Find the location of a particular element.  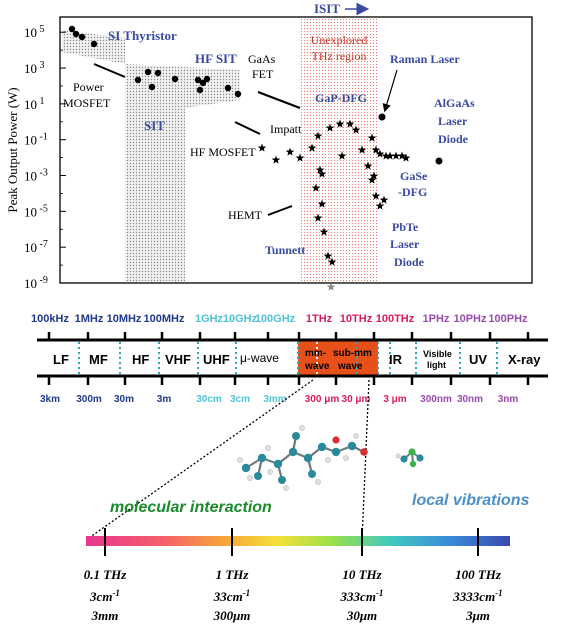

frequency-label: 1PHz is located at coordinates (436, 319).